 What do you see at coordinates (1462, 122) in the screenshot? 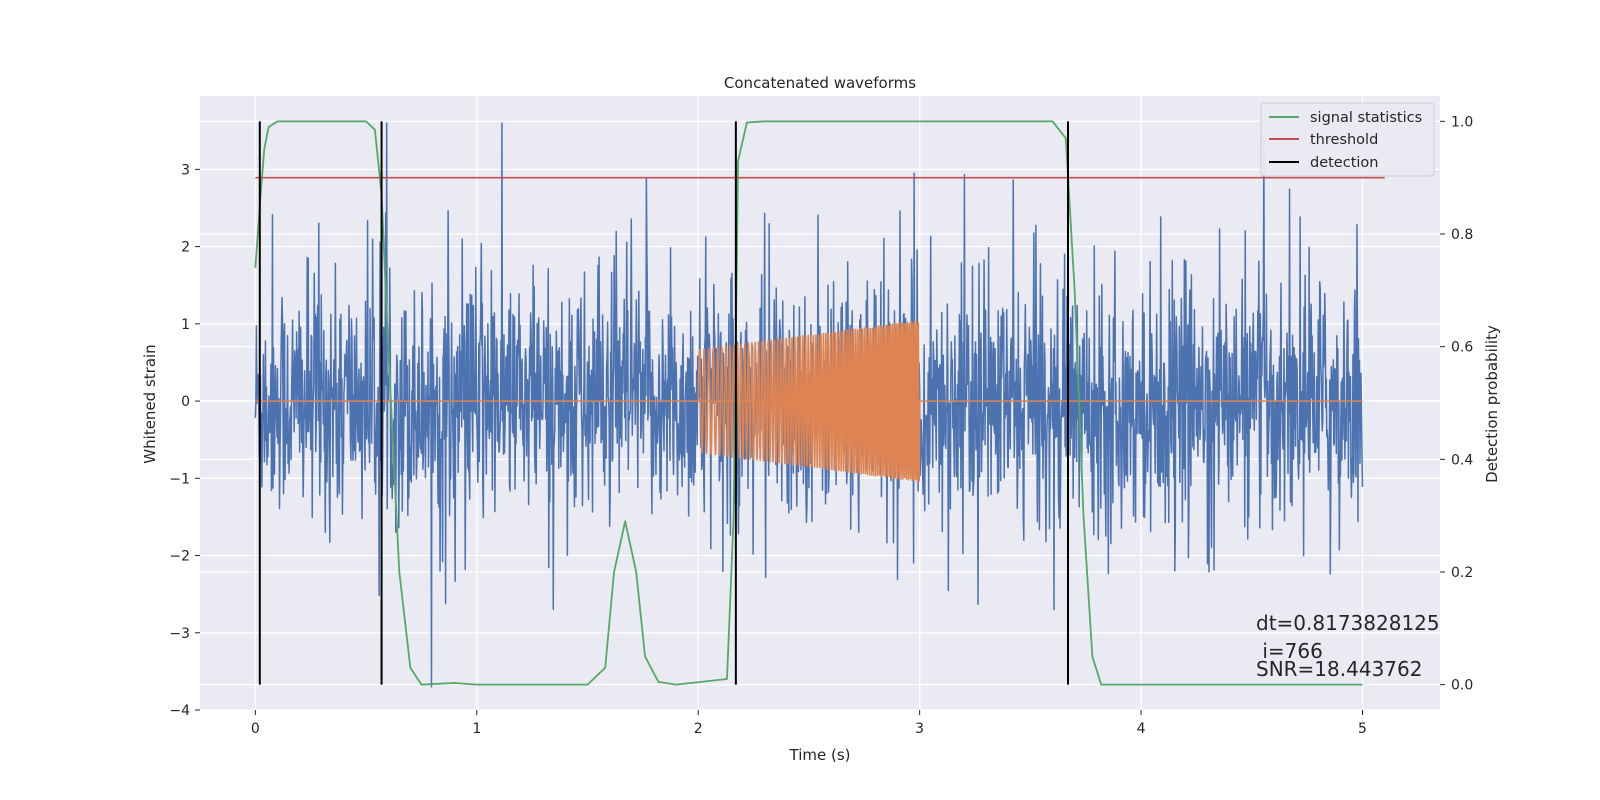
I see `right-y-tick-label: 1.0` at bounding box center [1462, 122].